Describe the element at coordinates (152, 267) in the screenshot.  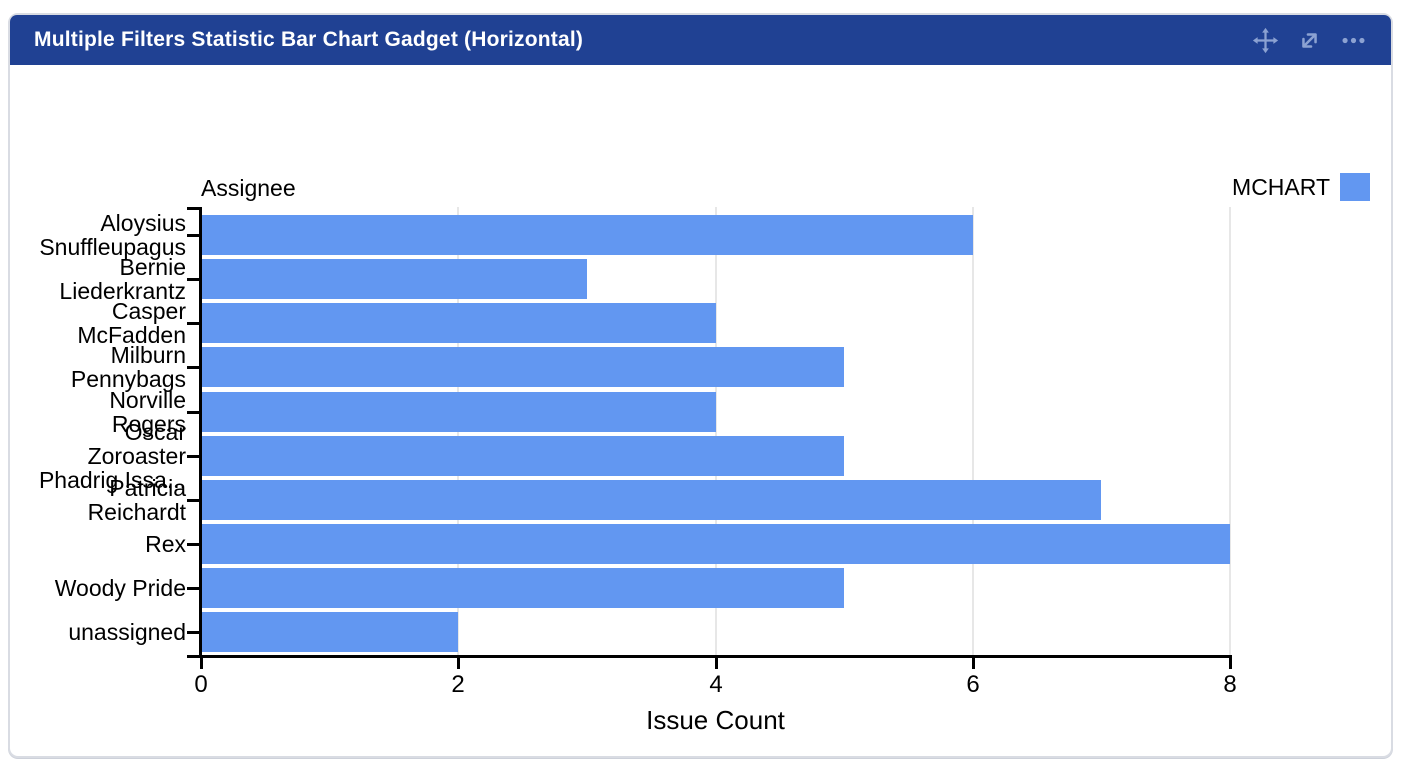
I see `y-axis-label-line: Bernie` at that location.